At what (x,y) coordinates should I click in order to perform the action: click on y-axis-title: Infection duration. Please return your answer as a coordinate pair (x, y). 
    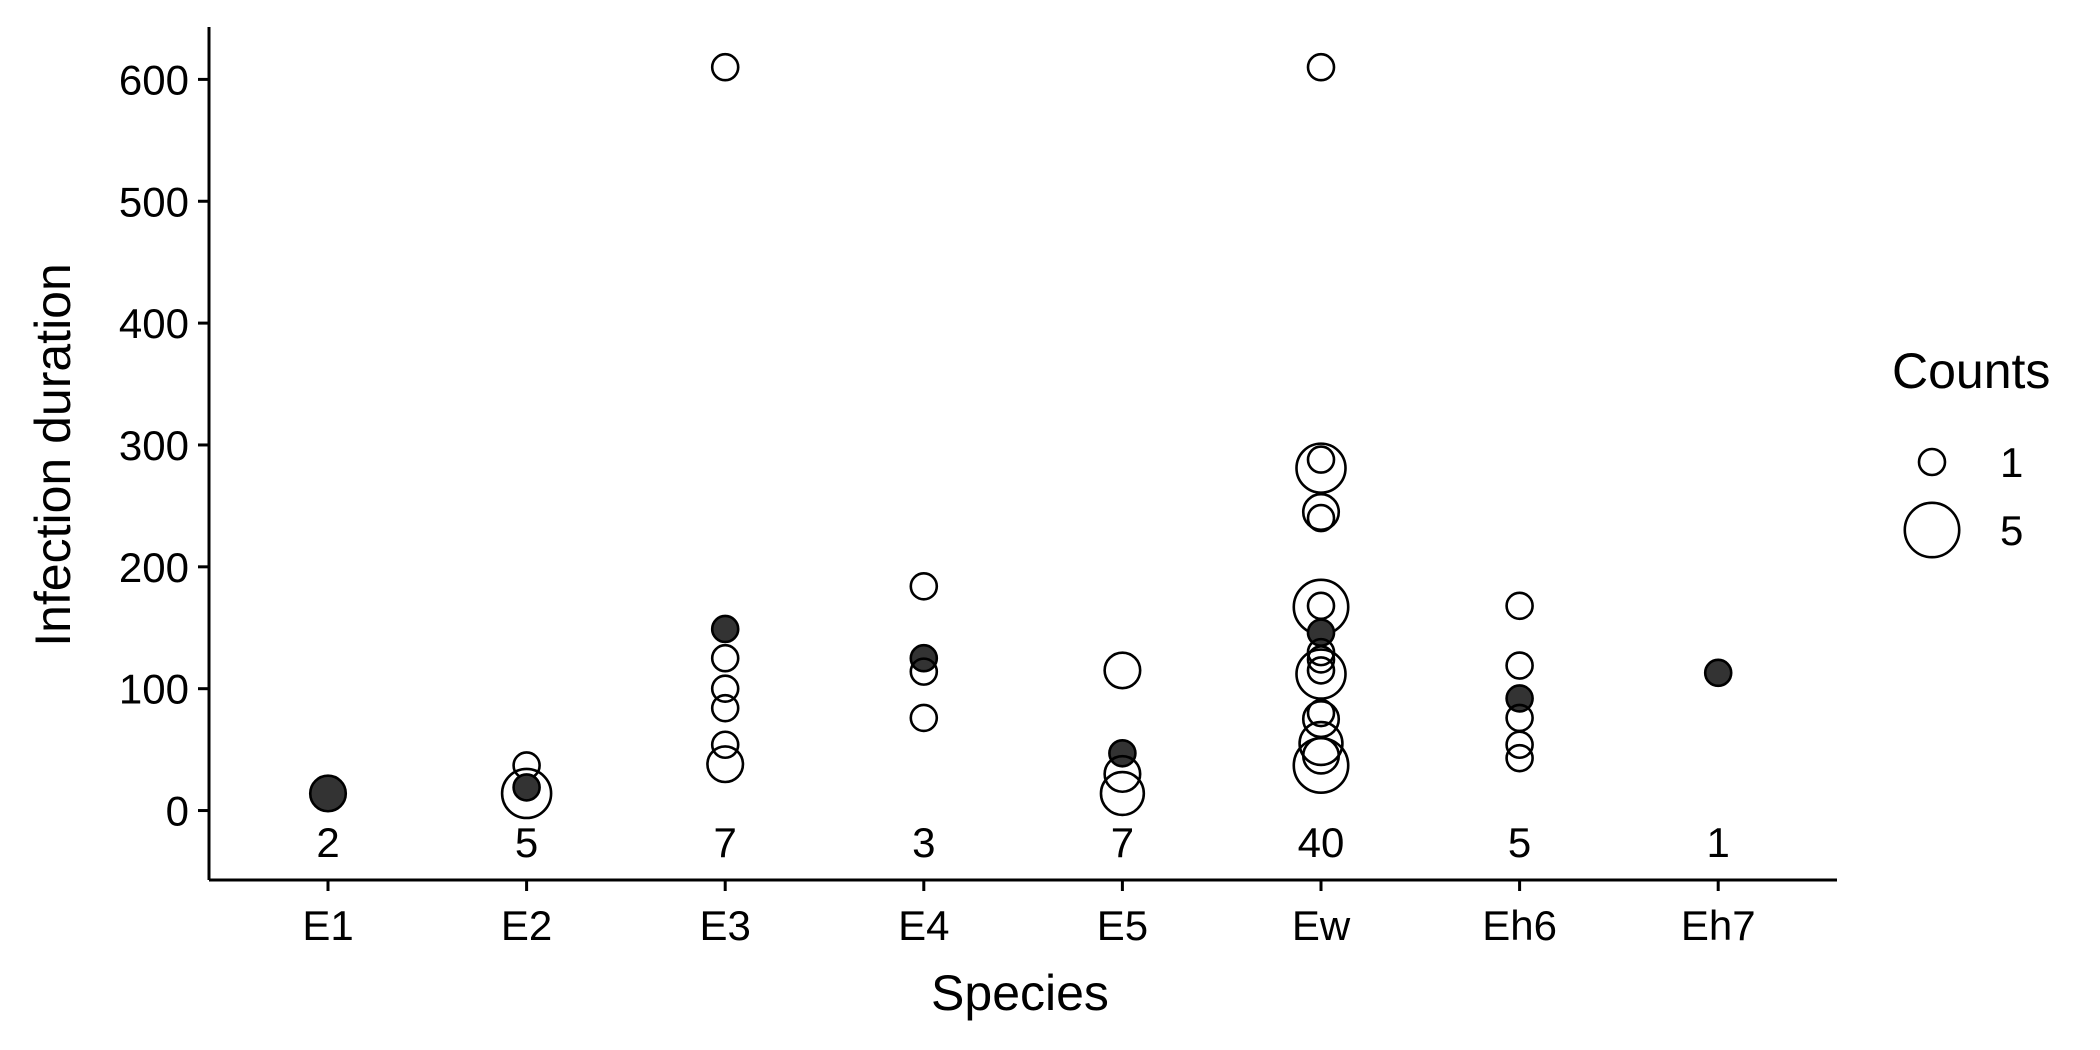
    Looking at the image, I should click on (53, 455).